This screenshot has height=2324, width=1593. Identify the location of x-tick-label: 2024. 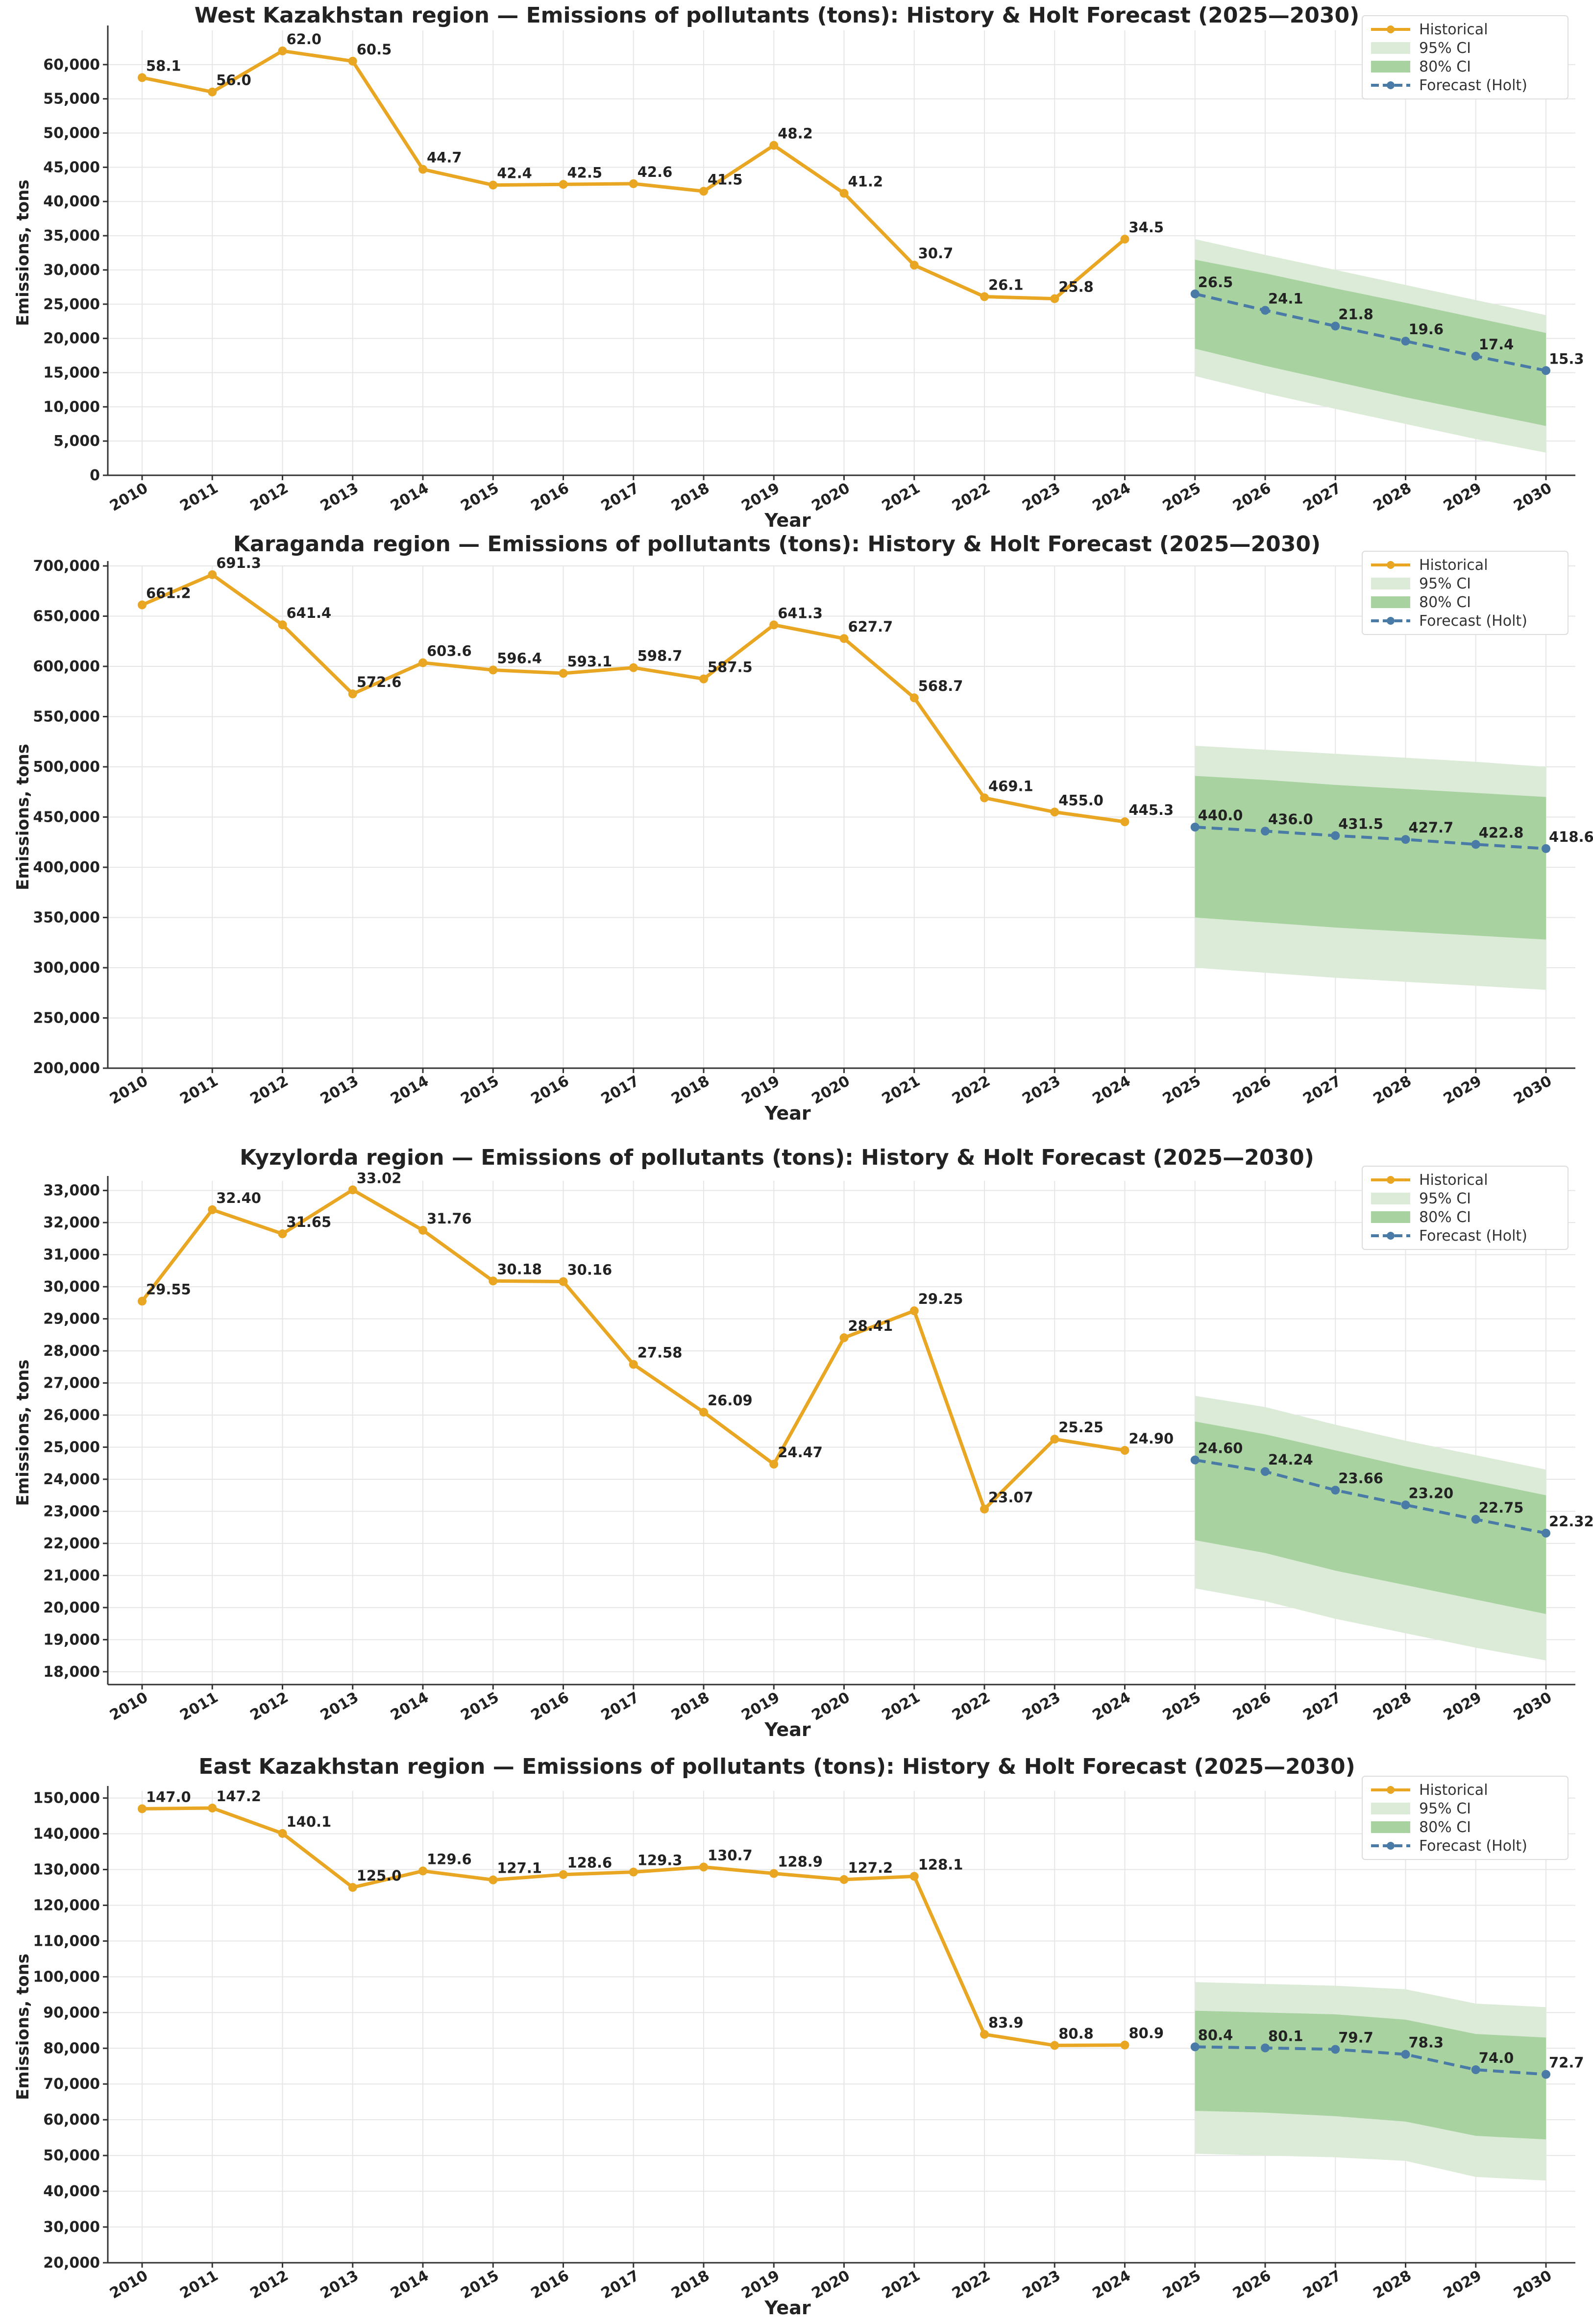
(1112, 1090).